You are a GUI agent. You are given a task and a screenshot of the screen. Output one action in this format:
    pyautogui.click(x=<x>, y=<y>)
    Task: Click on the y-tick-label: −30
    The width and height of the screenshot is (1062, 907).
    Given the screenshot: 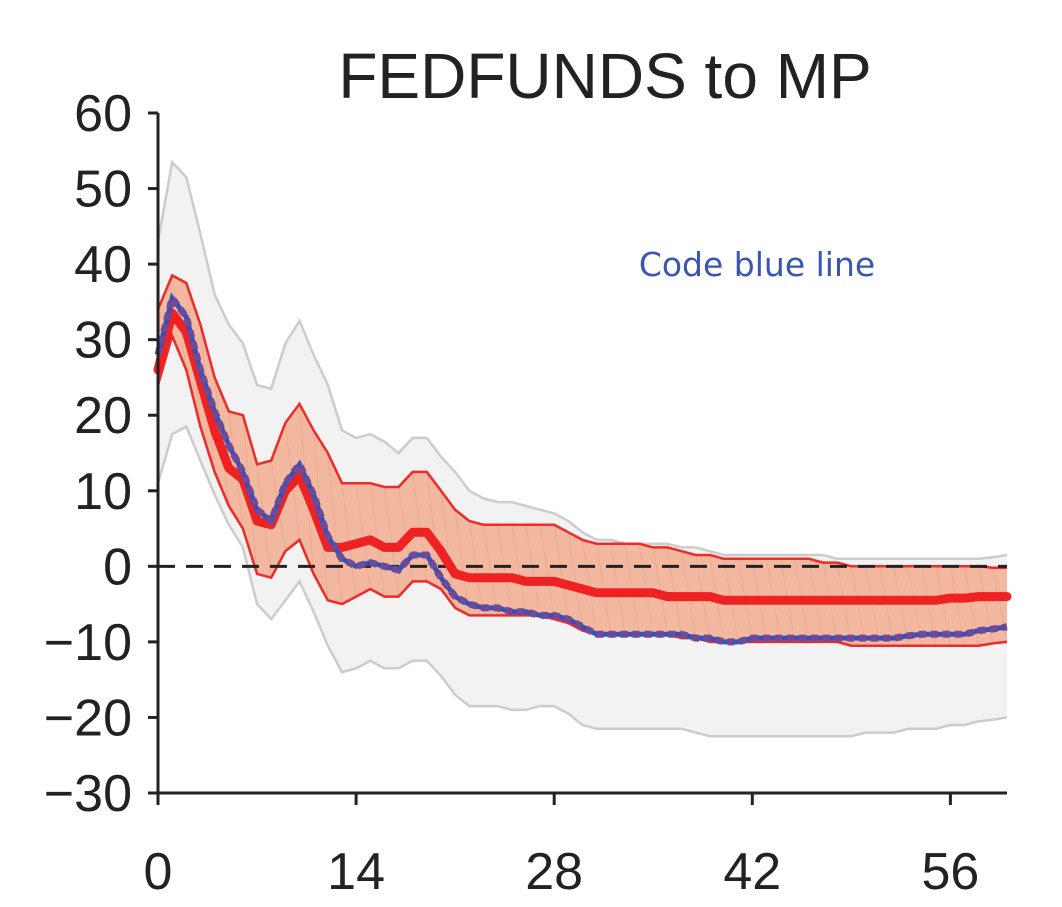 What is the action you would take?
    pyautogui.click(x=88, y=794)
    